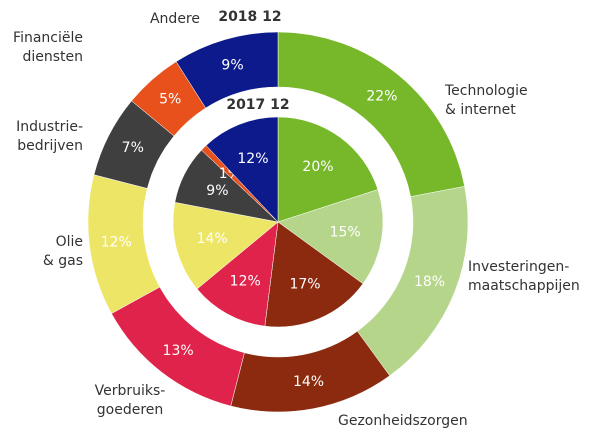 The height and width of the screenshot is (432, 599). I want to click on series-label: 2017 12, so click(257, 105).